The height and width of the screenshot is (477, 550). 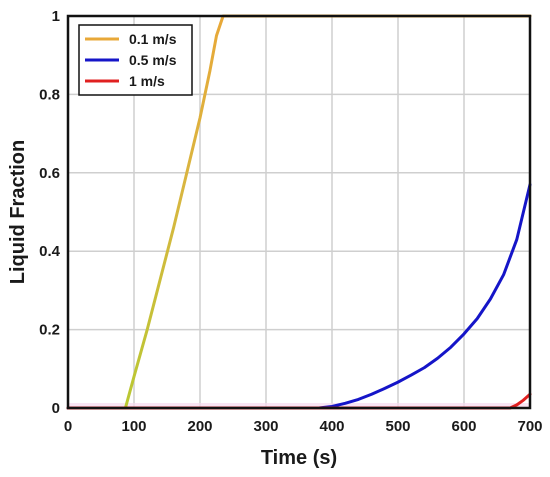 What do you see at coordinates (56, 408) in the screenshot?
I see `y-tick-label: 0` at bounding box center [56, 408].